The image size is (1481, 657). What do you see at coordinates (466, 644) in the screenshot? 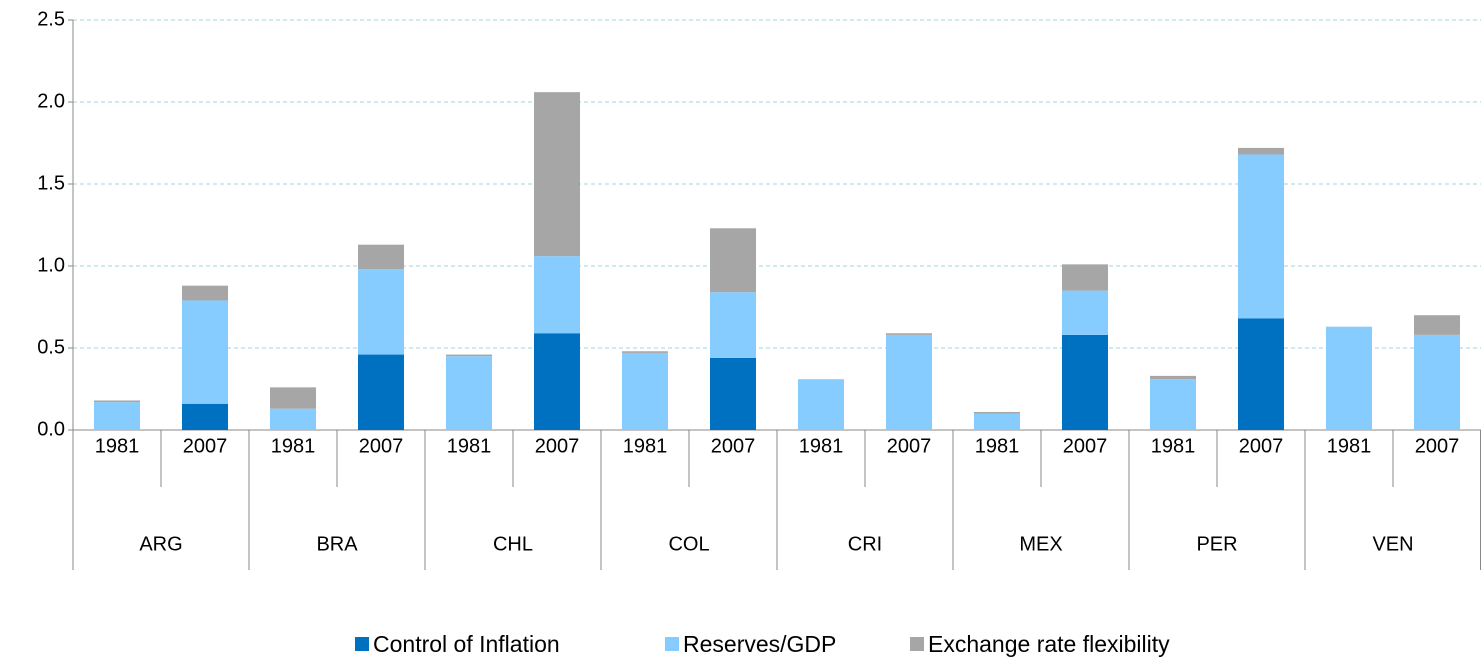
I see `legend-text: Control of Inflation` at bounding box center [466, 644].